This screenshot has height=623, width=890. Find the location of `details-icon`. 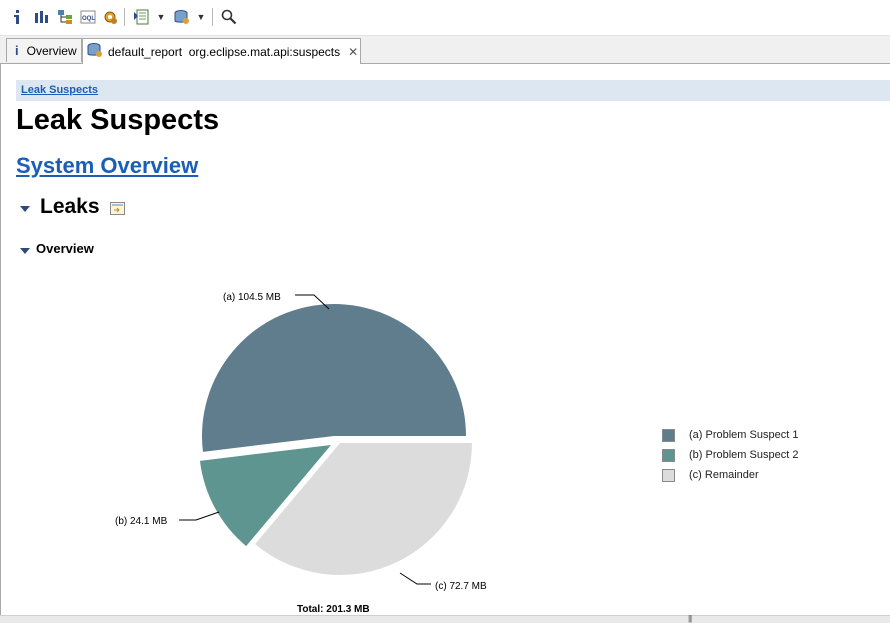

details-icon is located at coordinates (117, 211).